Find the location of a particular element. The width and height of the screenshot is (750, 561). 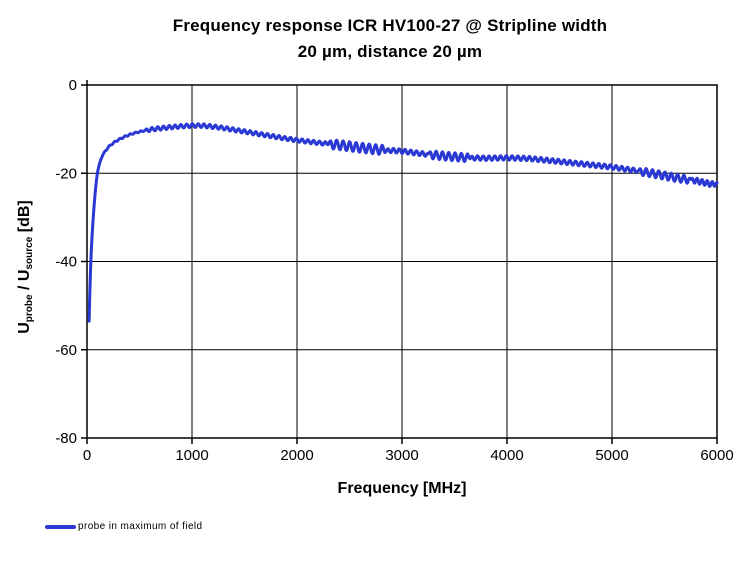

chart-title-line2: 20 µm, distance 20 µm is located at coordinates (390, 51).